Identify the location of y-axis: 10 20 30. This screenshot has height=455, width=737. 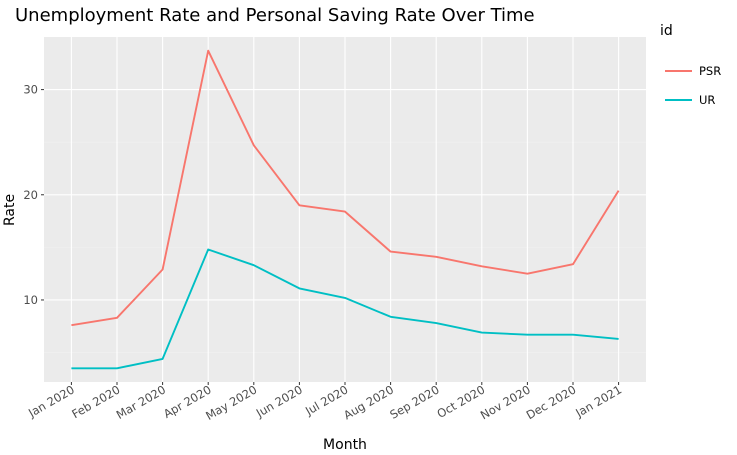
(33, 195).